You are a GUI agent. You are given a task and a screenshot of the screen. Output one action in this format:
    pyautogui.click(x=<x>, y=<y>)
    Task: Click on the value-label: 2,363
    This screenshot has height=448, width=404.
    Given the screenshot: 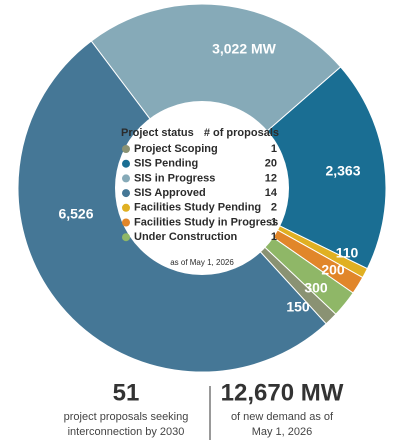 What is the action you would take?
    pyautogui.click(x=342, y=171)
    